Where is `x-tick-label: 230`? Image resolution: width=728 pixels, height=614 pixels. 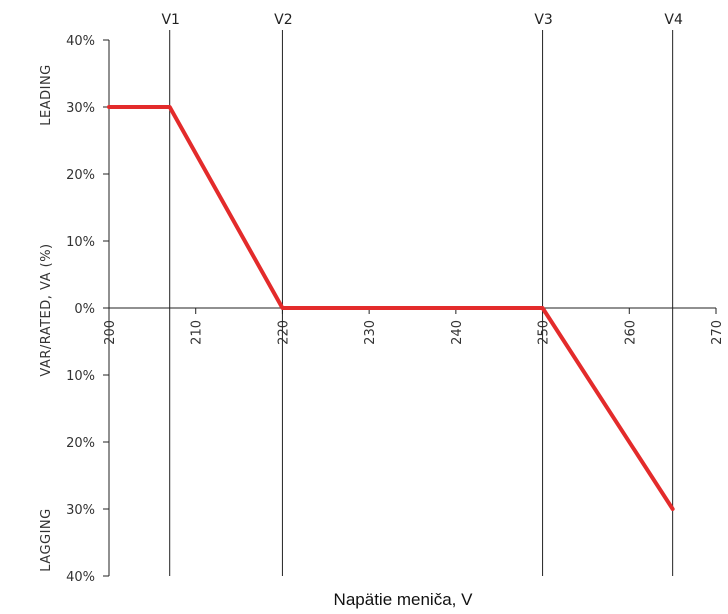 x-tick-label: 230 is located at coordinates (370, 332).